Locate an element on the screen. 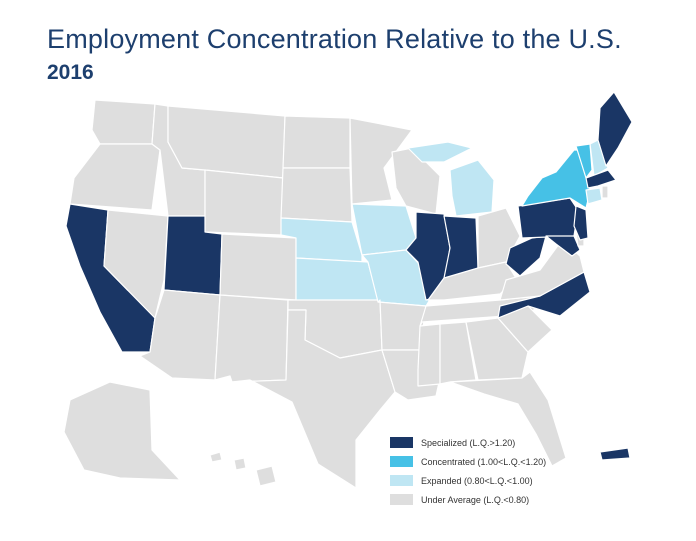 Image resolution: width=696 pixels, height=541 pixels. state-kansas is located at coordinates (337, 280).